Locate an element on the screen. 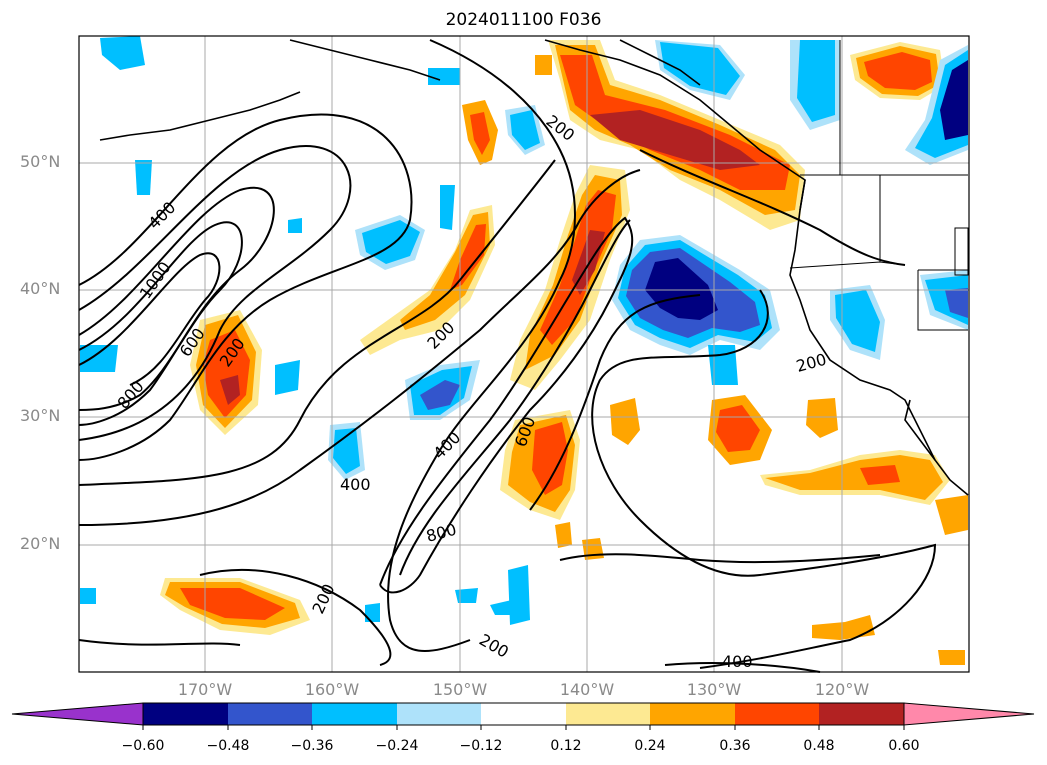 Image resolution: width=1047 pixels, height=765 pixels. lat-label: 30°N is located at coordinates (40, 415).